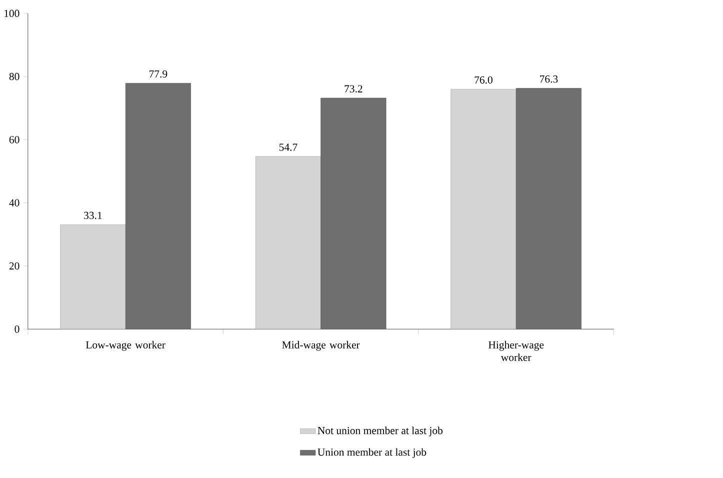 The height and width of the screenshot is (478, 723). Describe the element at coordinates (12, 13) in the screenshot. I see `y-tick-label: 100` at that location.